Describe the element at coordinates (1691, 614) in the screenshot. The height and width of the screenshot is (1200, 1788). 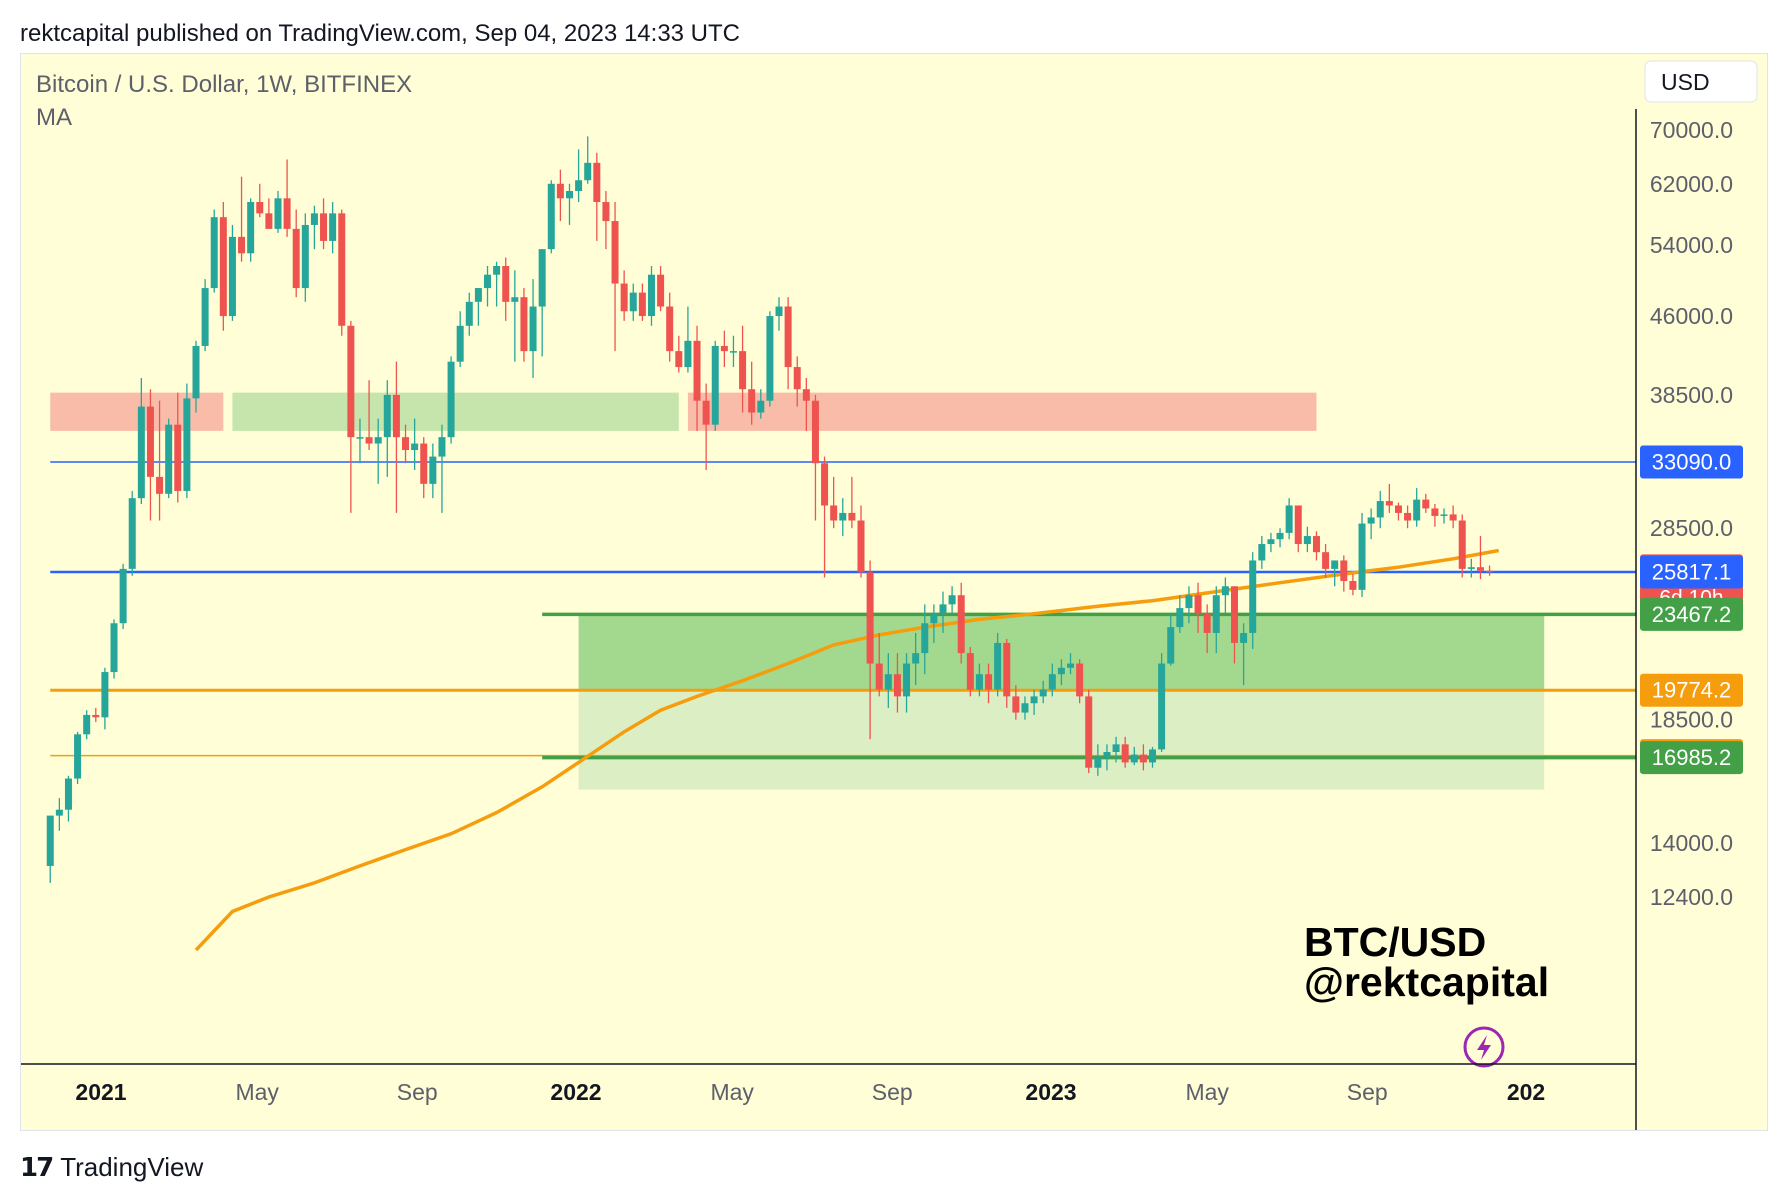
I see `price-tag: 23467.2` at that location.